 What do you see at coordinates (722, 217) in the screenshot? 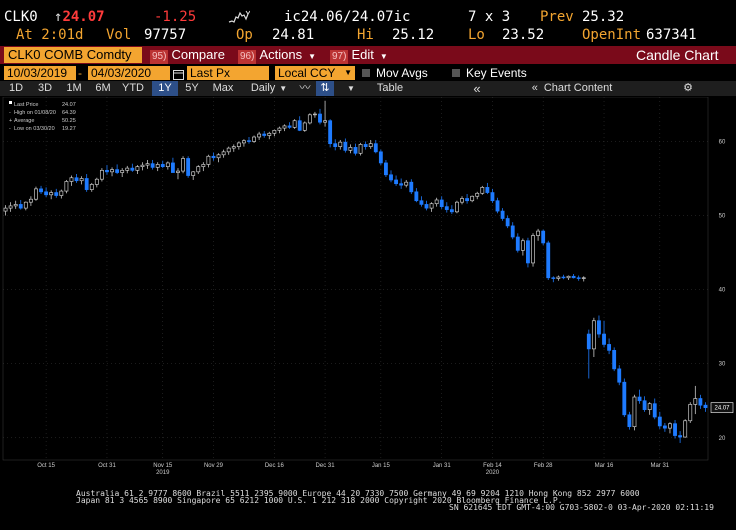
I see `y-tick-label: 50` at bounding box center [722, 217].